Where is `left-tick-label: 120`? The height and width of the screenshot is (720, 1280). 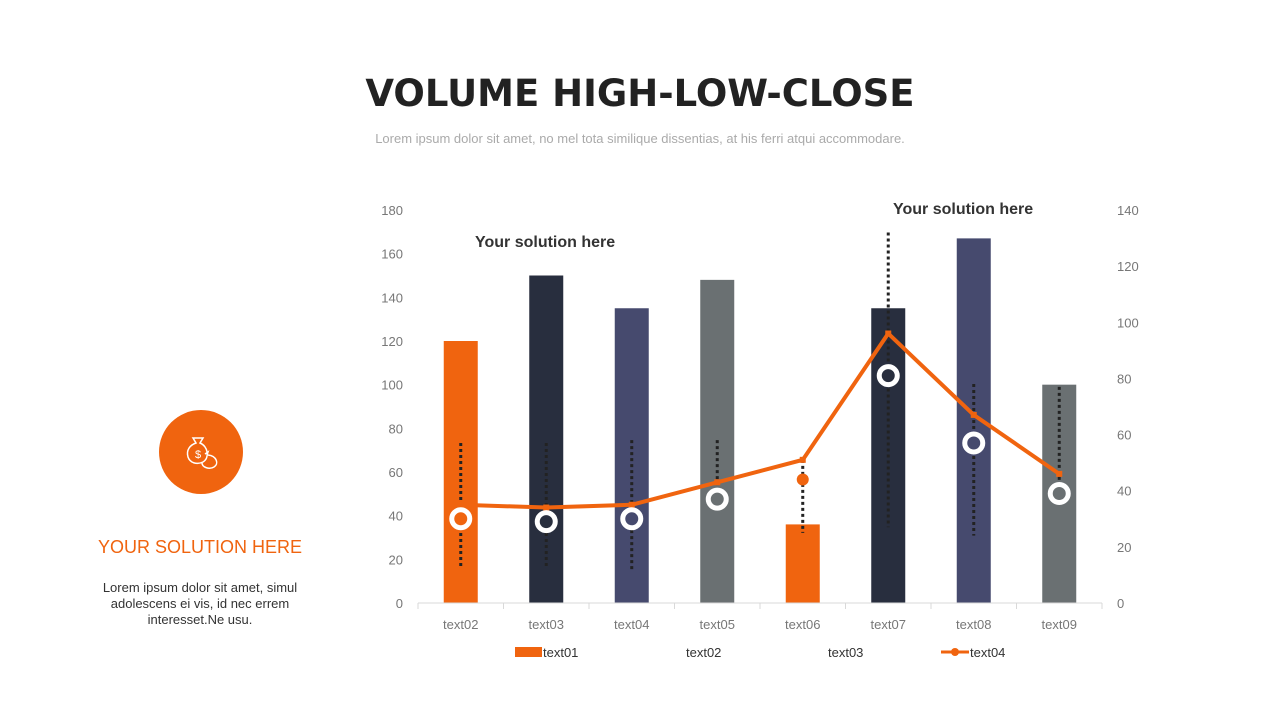 left-tick-label: 120 is located at coordinates (392, 341).